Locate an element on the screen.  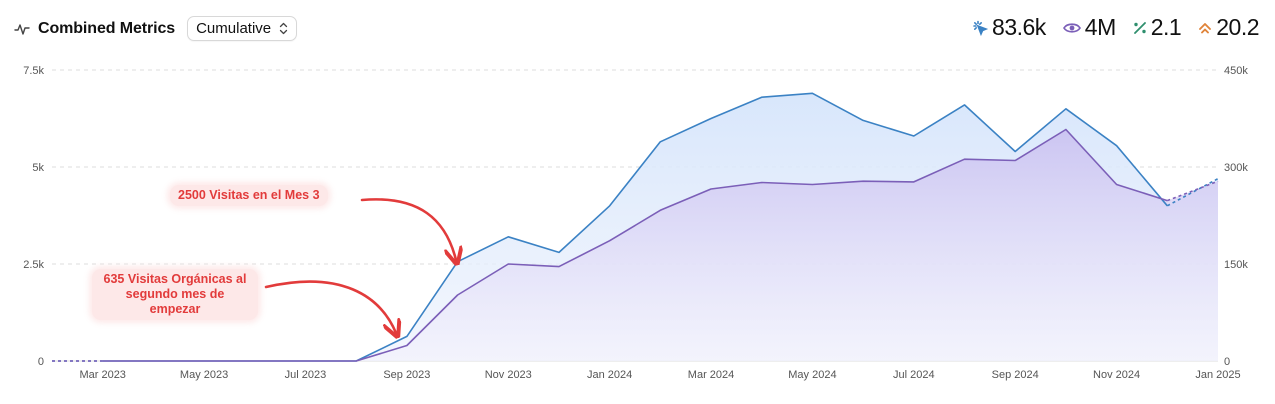
x-tick-label: Jan 2025 is located at coordinates (1217, 375).